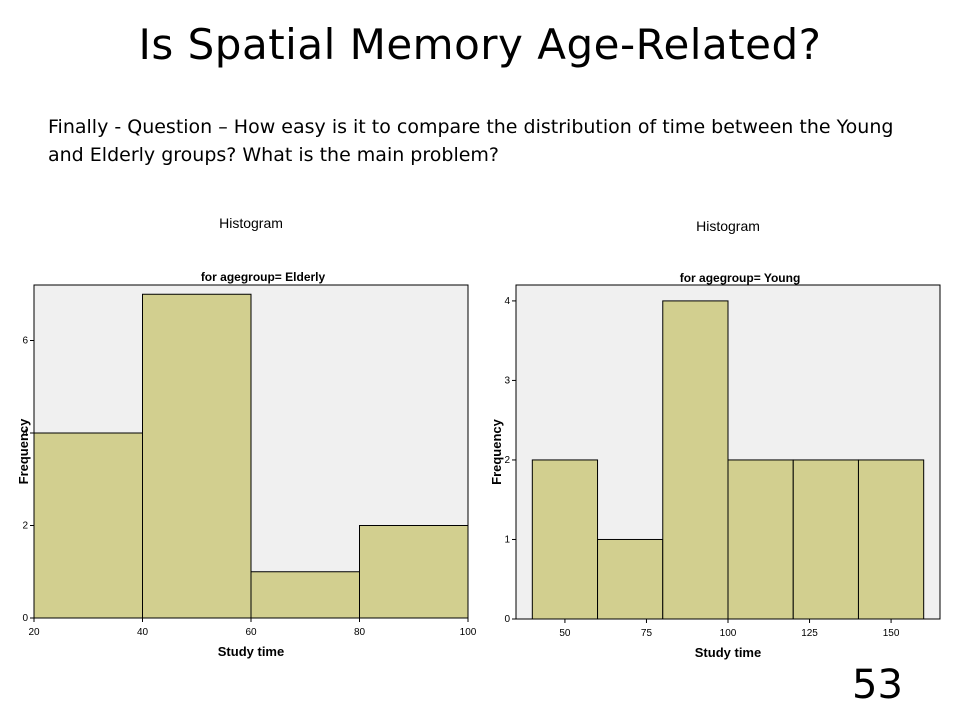  I want to click on x-tick-label: 40, so click(143, 632).